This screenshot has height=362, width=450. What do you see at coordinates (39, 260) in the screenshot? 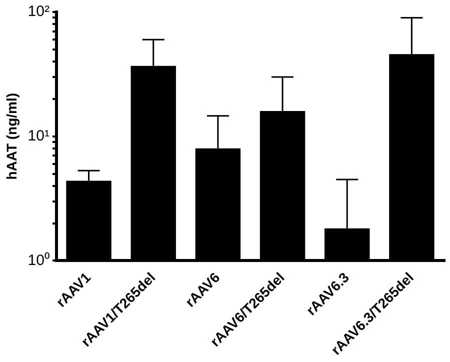
I see `y-tick-label: 10⁰` at bounding box center [39, 260].